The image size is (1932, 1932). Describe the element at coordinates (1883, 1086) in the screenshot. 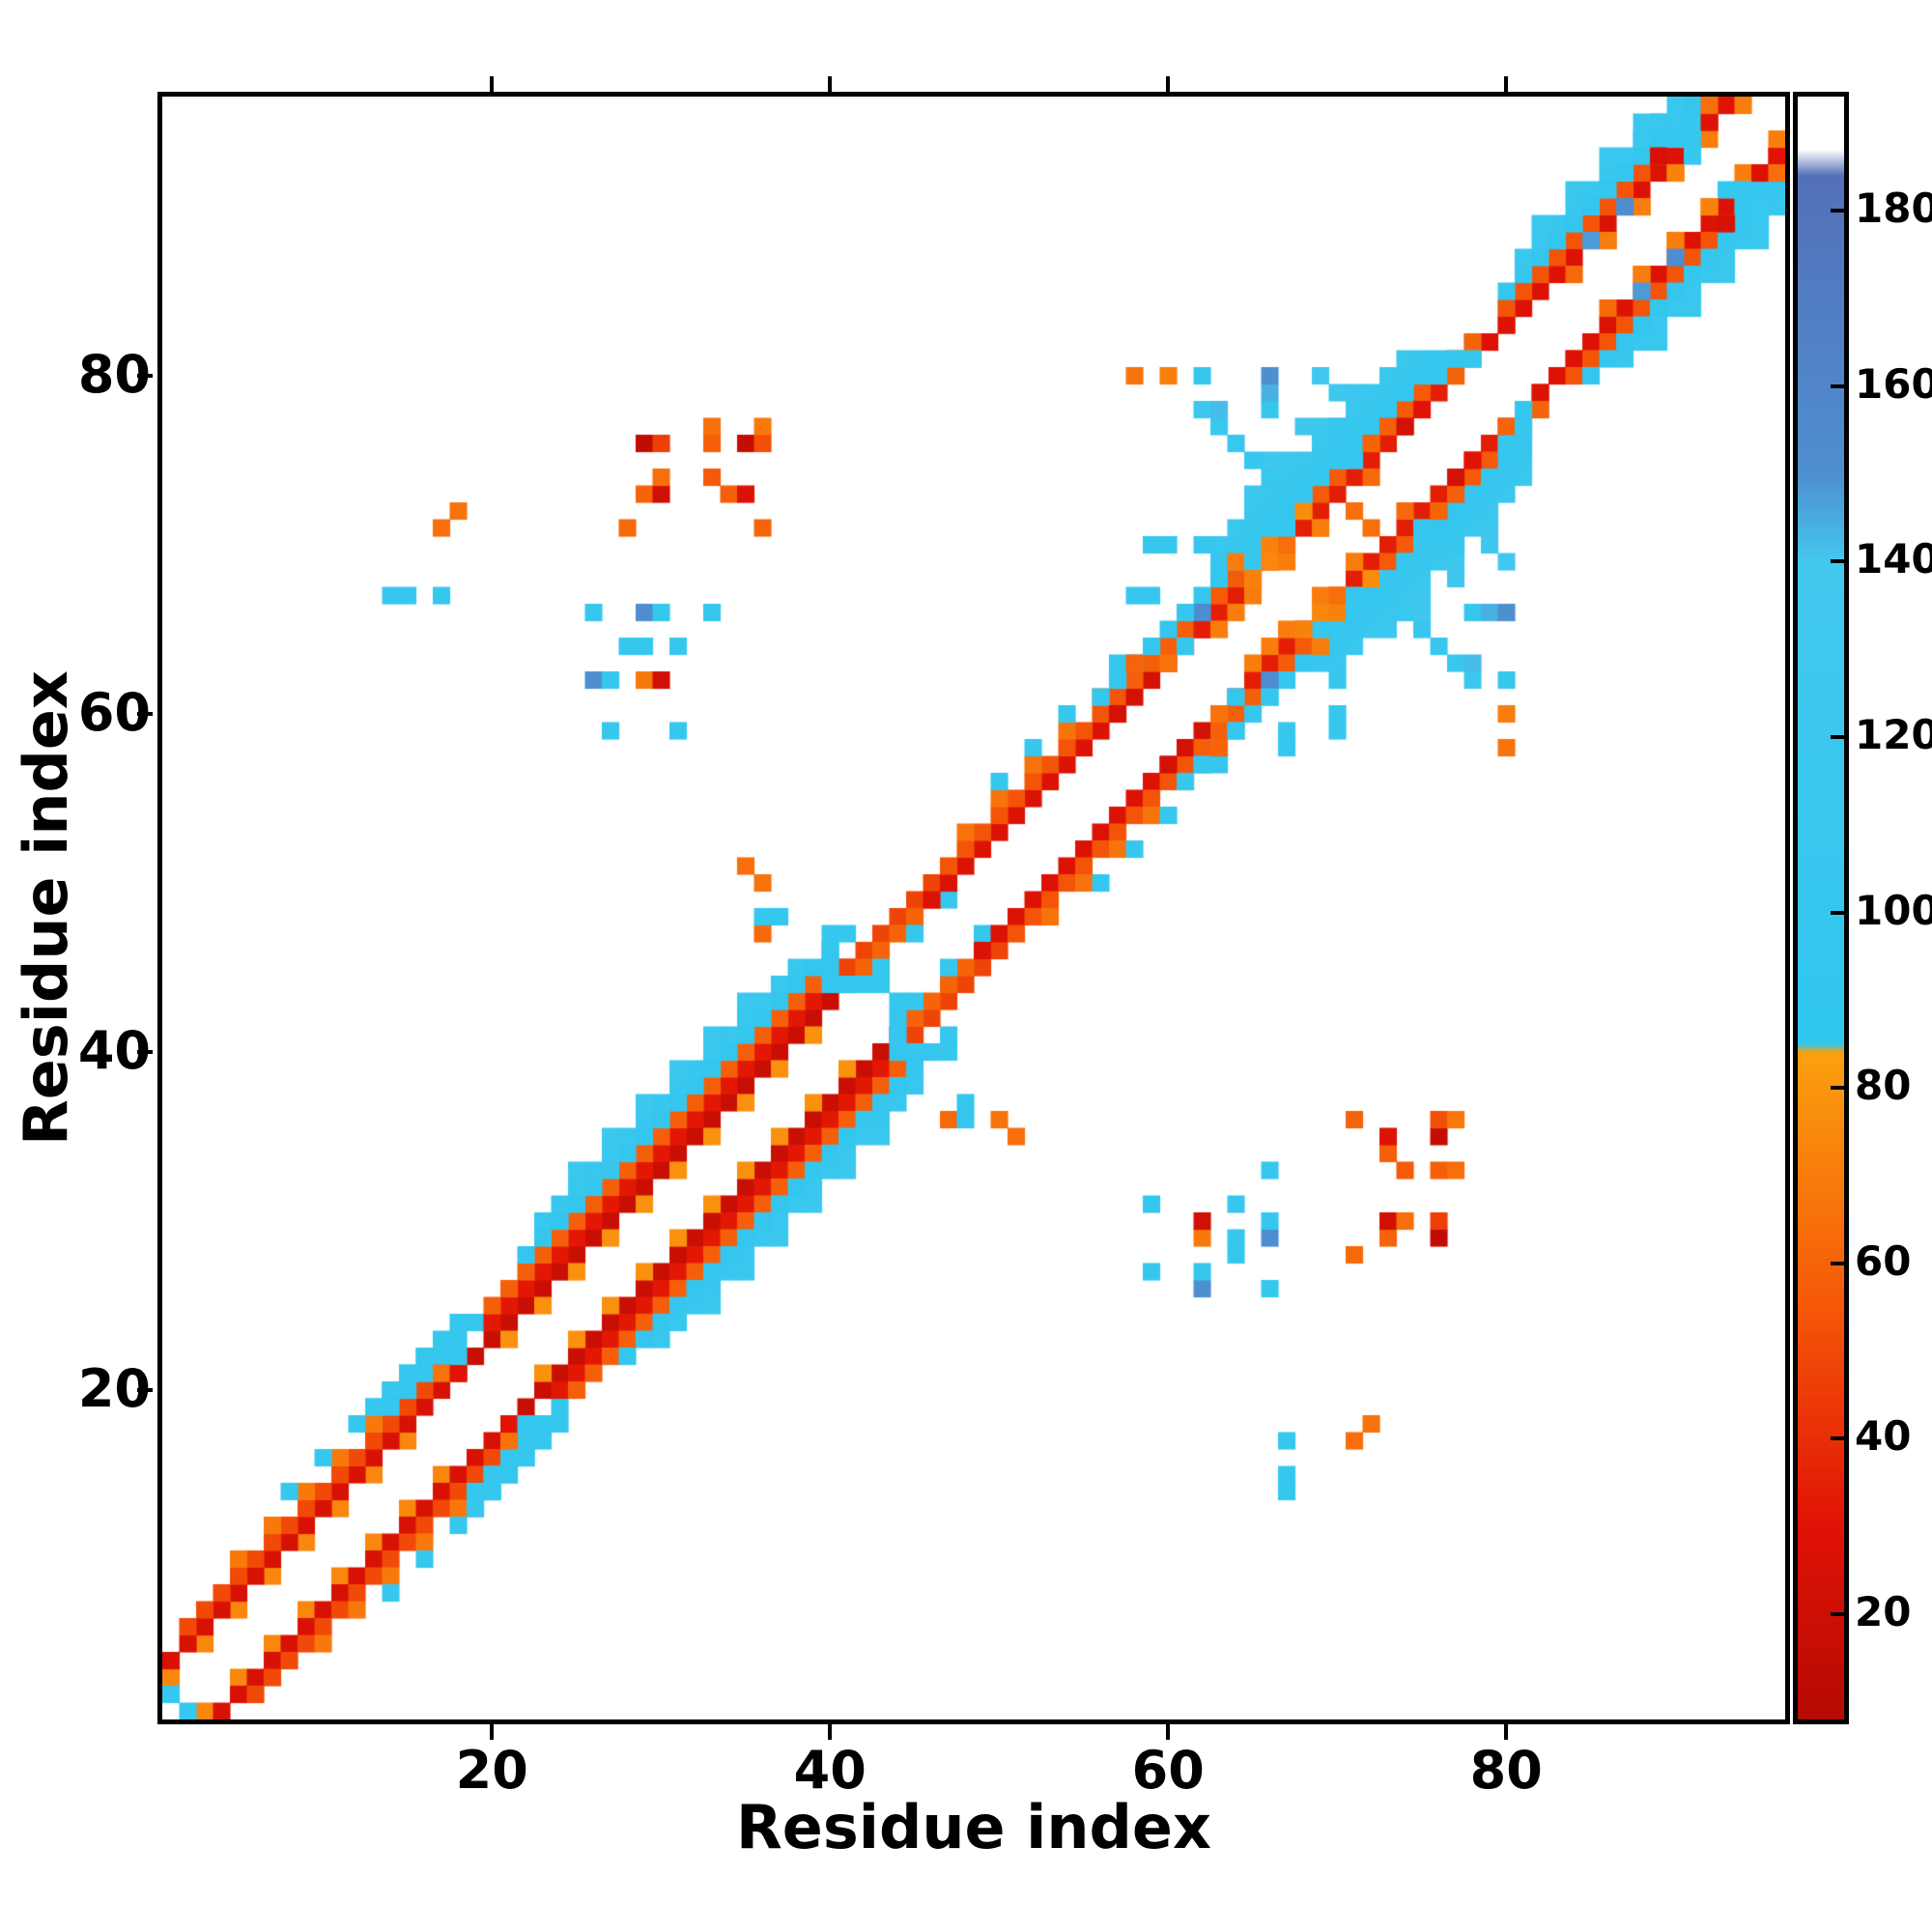

I see `colorbar-tick-label: 80` at that location.